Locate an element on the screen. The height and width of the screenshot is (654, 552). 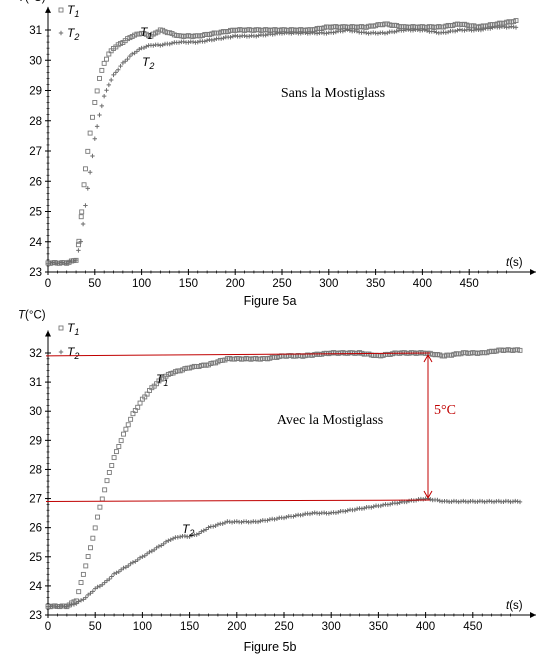
chart1-legend-label-t1: T1 is located at coordinates (73, 11).